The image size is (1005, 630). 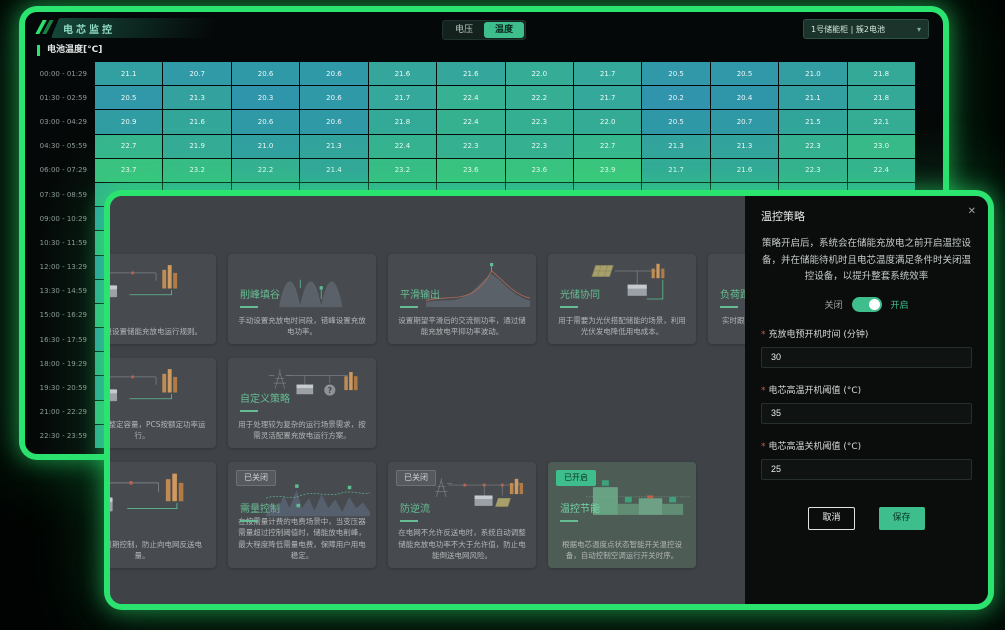 What do you see at coordinates (471, 74) in the screenshot?
I see `heatmap-cell: 21.6` at bounding box center [471, 74].